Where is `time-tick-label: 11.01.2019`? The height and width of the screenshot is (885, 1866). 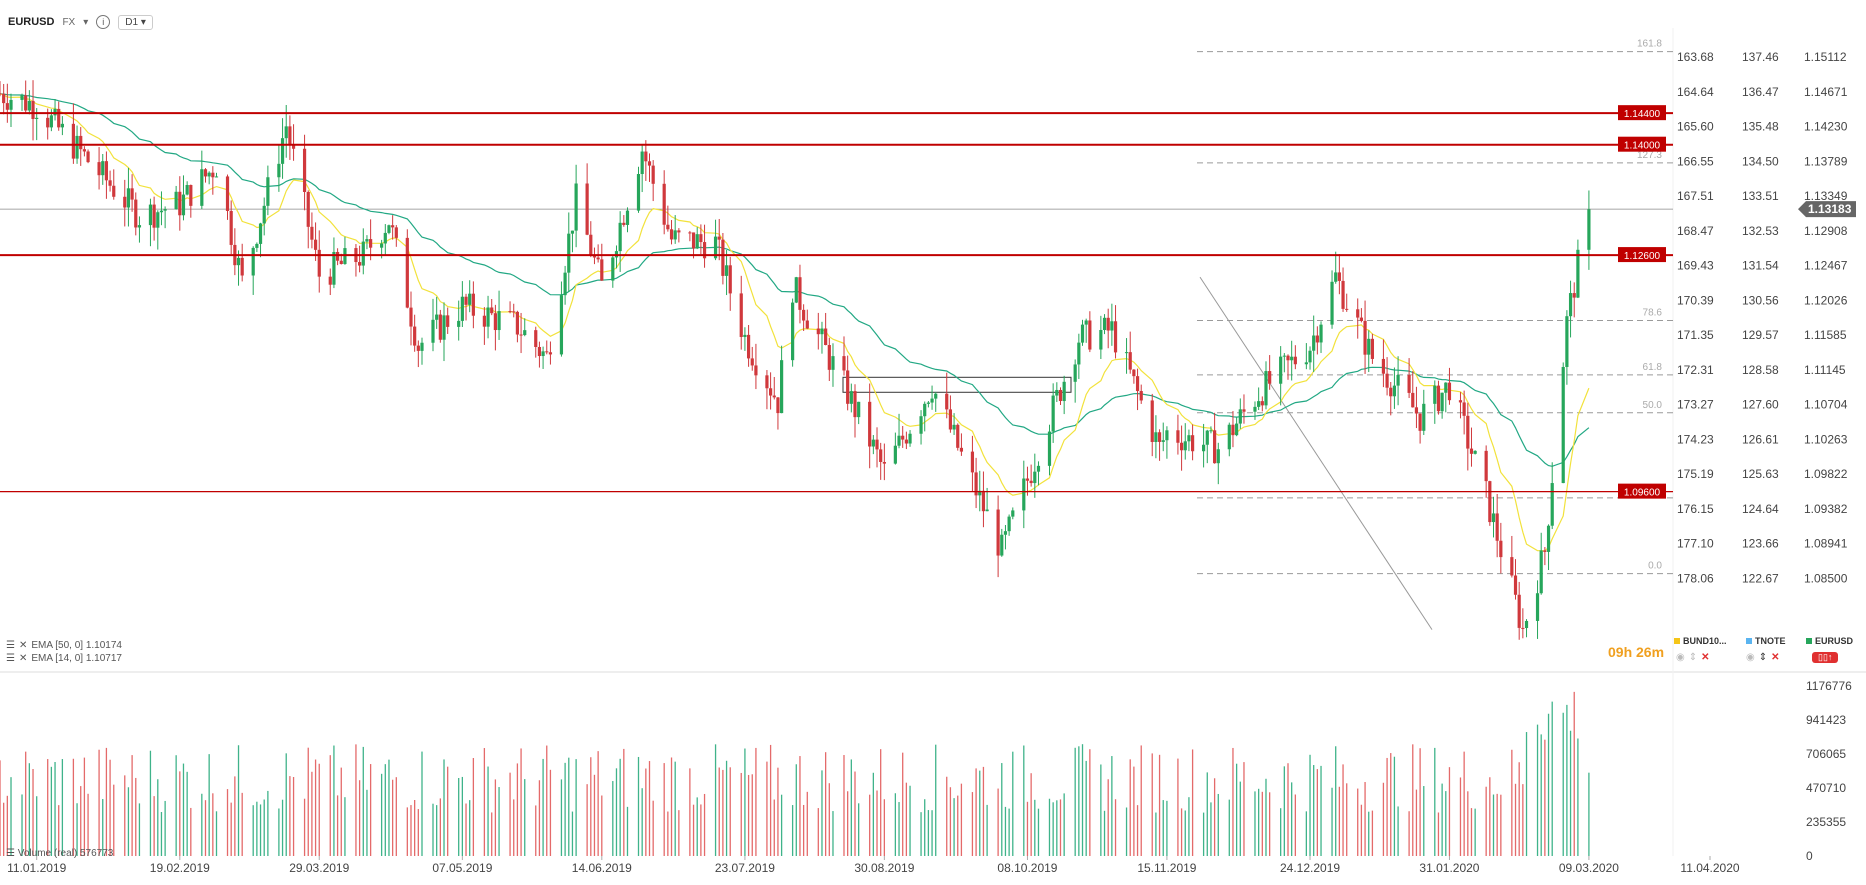 time-tick-label: 11.01.2019 is located at coordinates (36, 868).